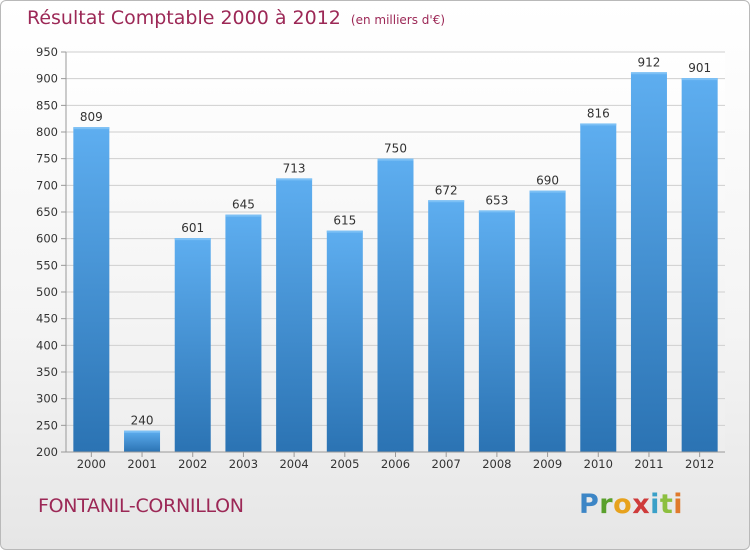 This screenshot has height=550, width=750. I want to click on y-tick-label: 900, so click(47, 79).